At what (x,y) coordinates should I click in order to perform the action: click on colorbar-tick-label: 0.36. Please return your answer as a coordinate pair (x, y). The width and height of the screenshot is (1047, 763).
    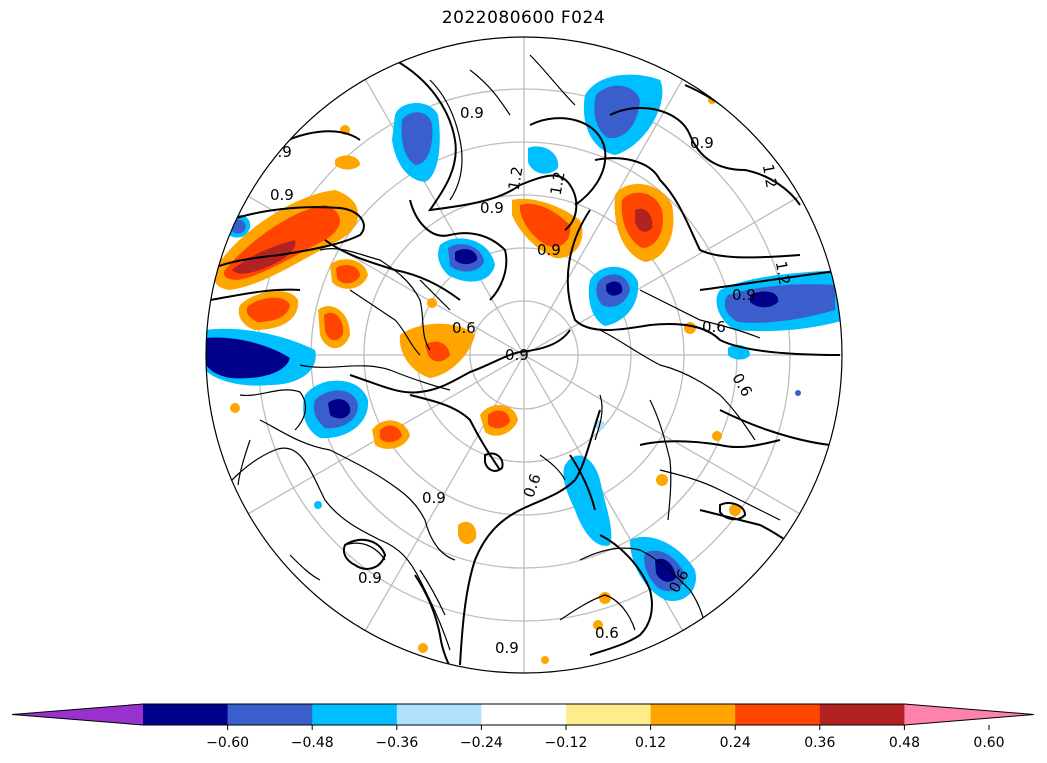
    Looking at the image, I should click on (819, 743).